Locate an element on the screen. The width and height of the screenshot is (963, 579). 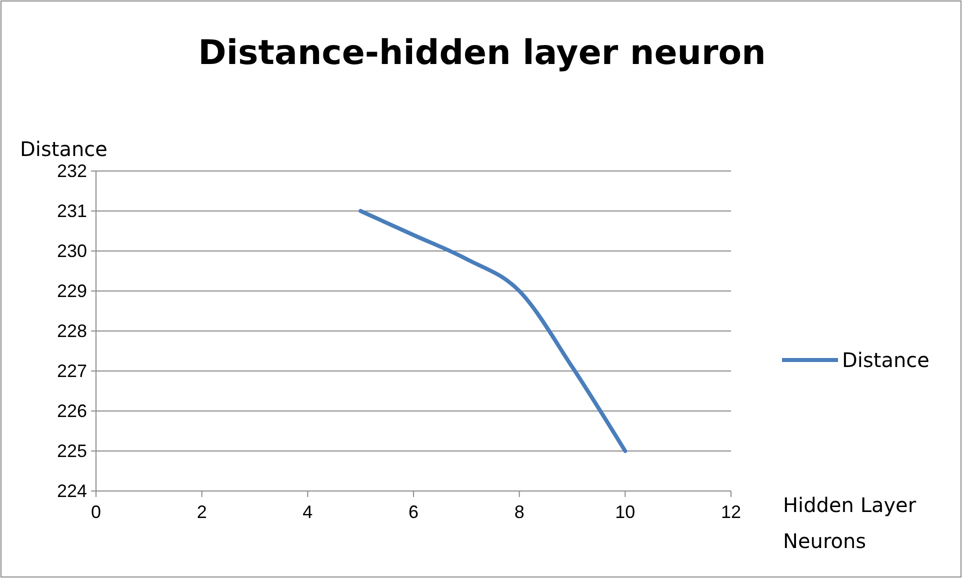
x-tick-label: 8 is located at coordinates (519, 512).